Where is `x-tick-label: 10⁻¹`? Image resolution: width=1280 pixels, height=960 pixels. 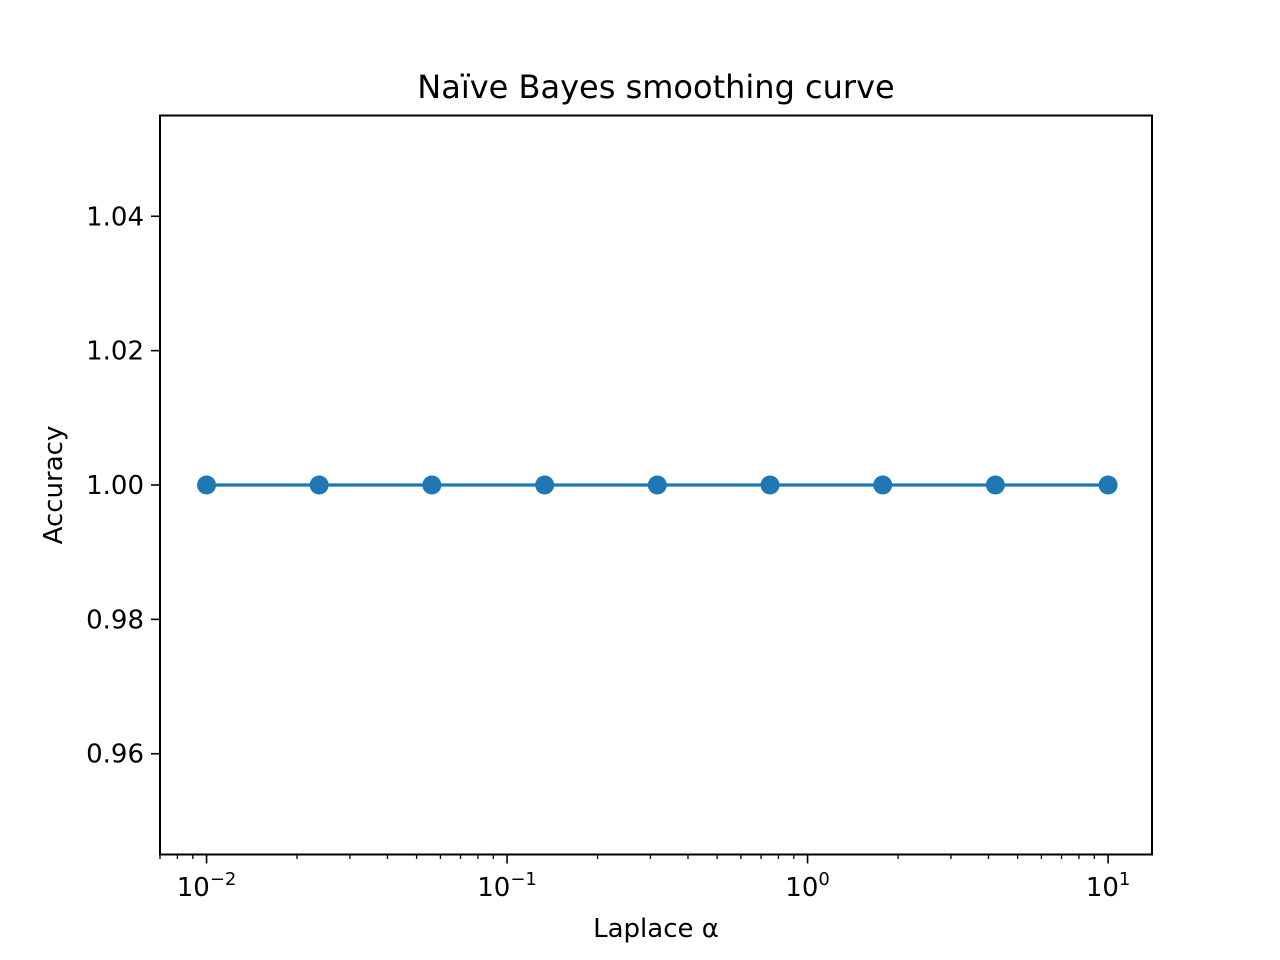 x-tick-label: 10⁻¹ is located at coordinates (507, 886).